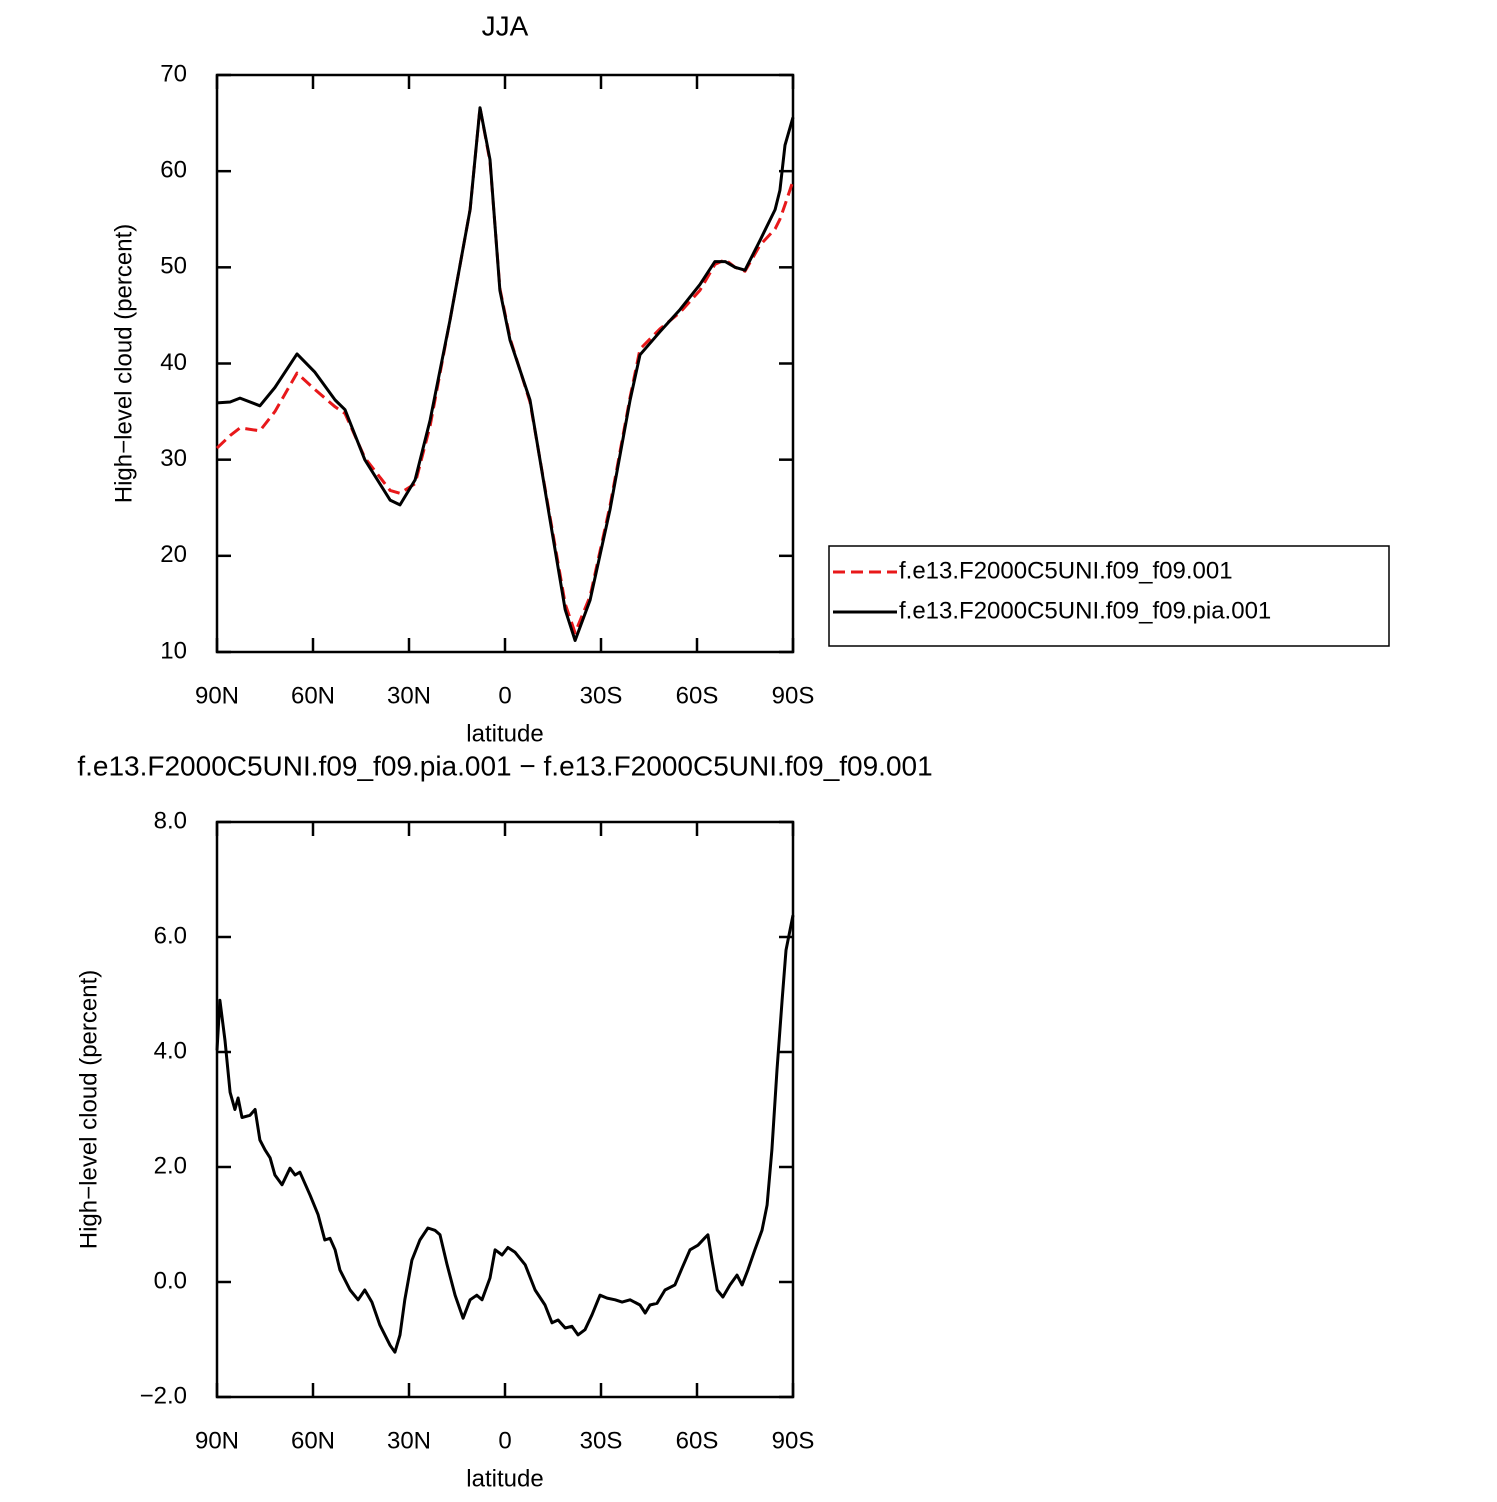 This screenshot has width=1497, height=1502. What do you see at coordinates (170, 1280) in the screenshot?
I see `y-tick-label: 0.0` at bounding box center [170, 1280].